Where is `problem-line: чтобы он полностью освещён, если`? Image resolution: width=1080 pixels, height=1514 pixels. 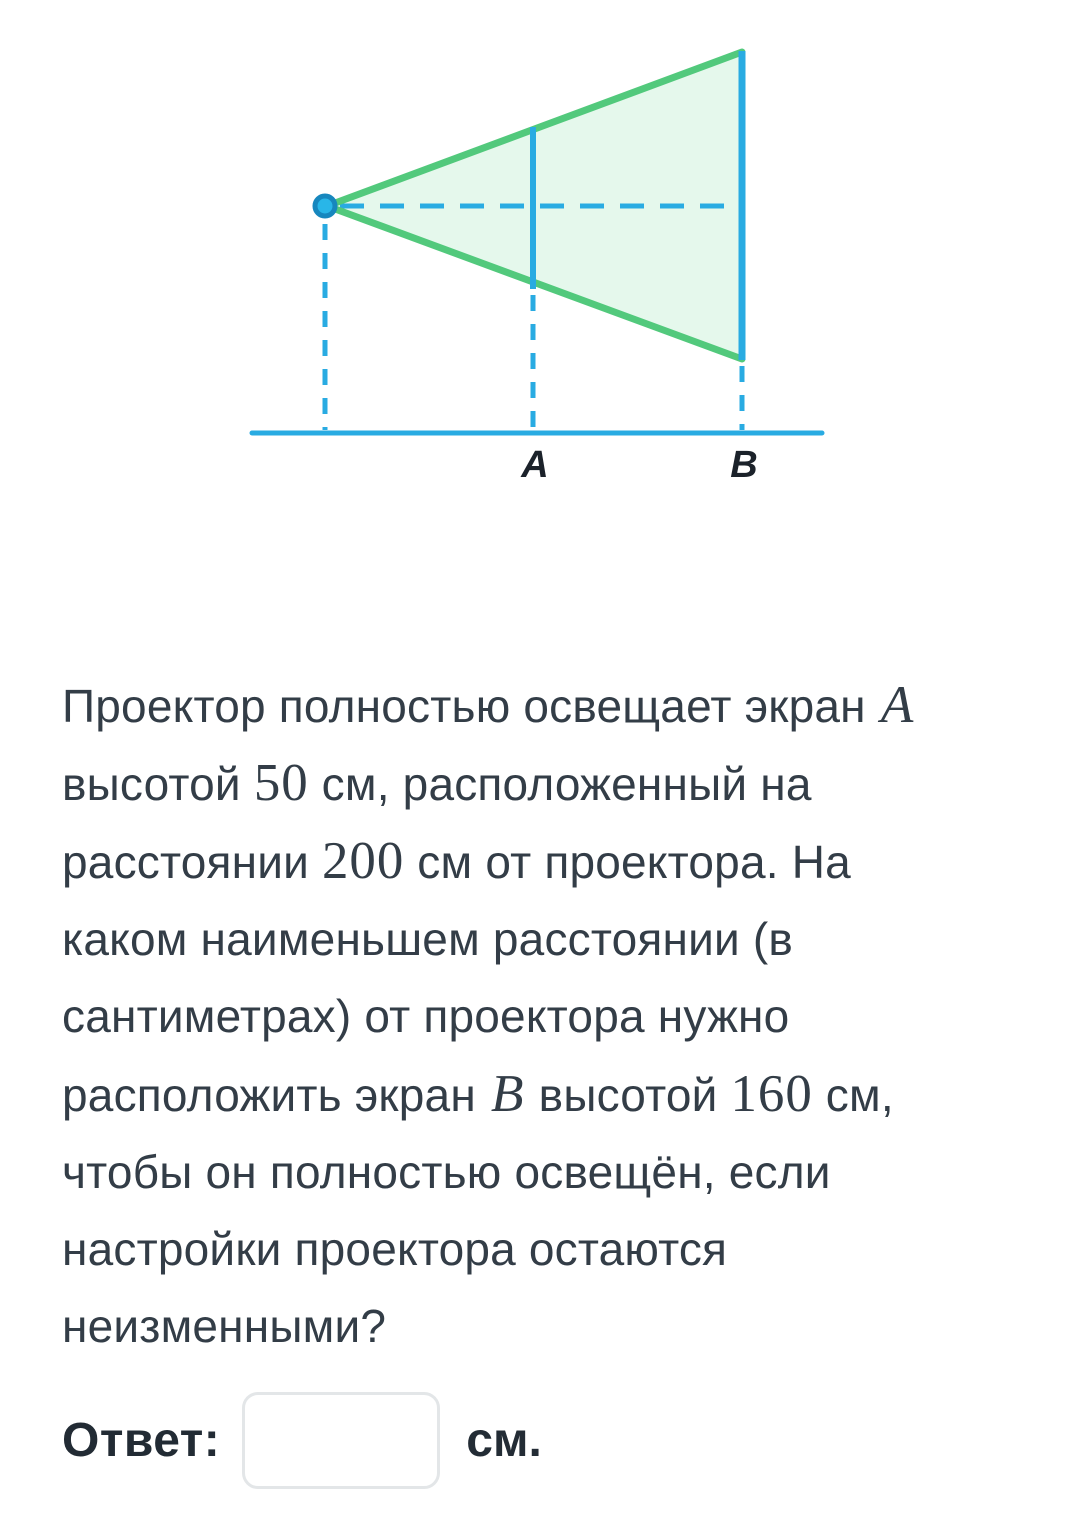 problem-line: чтобы он полностью освещён, если is located at coordinates (557, 1172).